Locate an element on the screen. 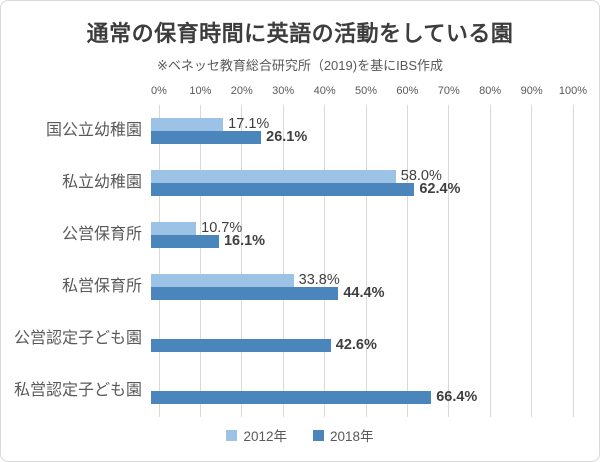 The width and height of the screenshot is (600, 462). bar-slot: 16.1% is located at coordinates (362, 241).